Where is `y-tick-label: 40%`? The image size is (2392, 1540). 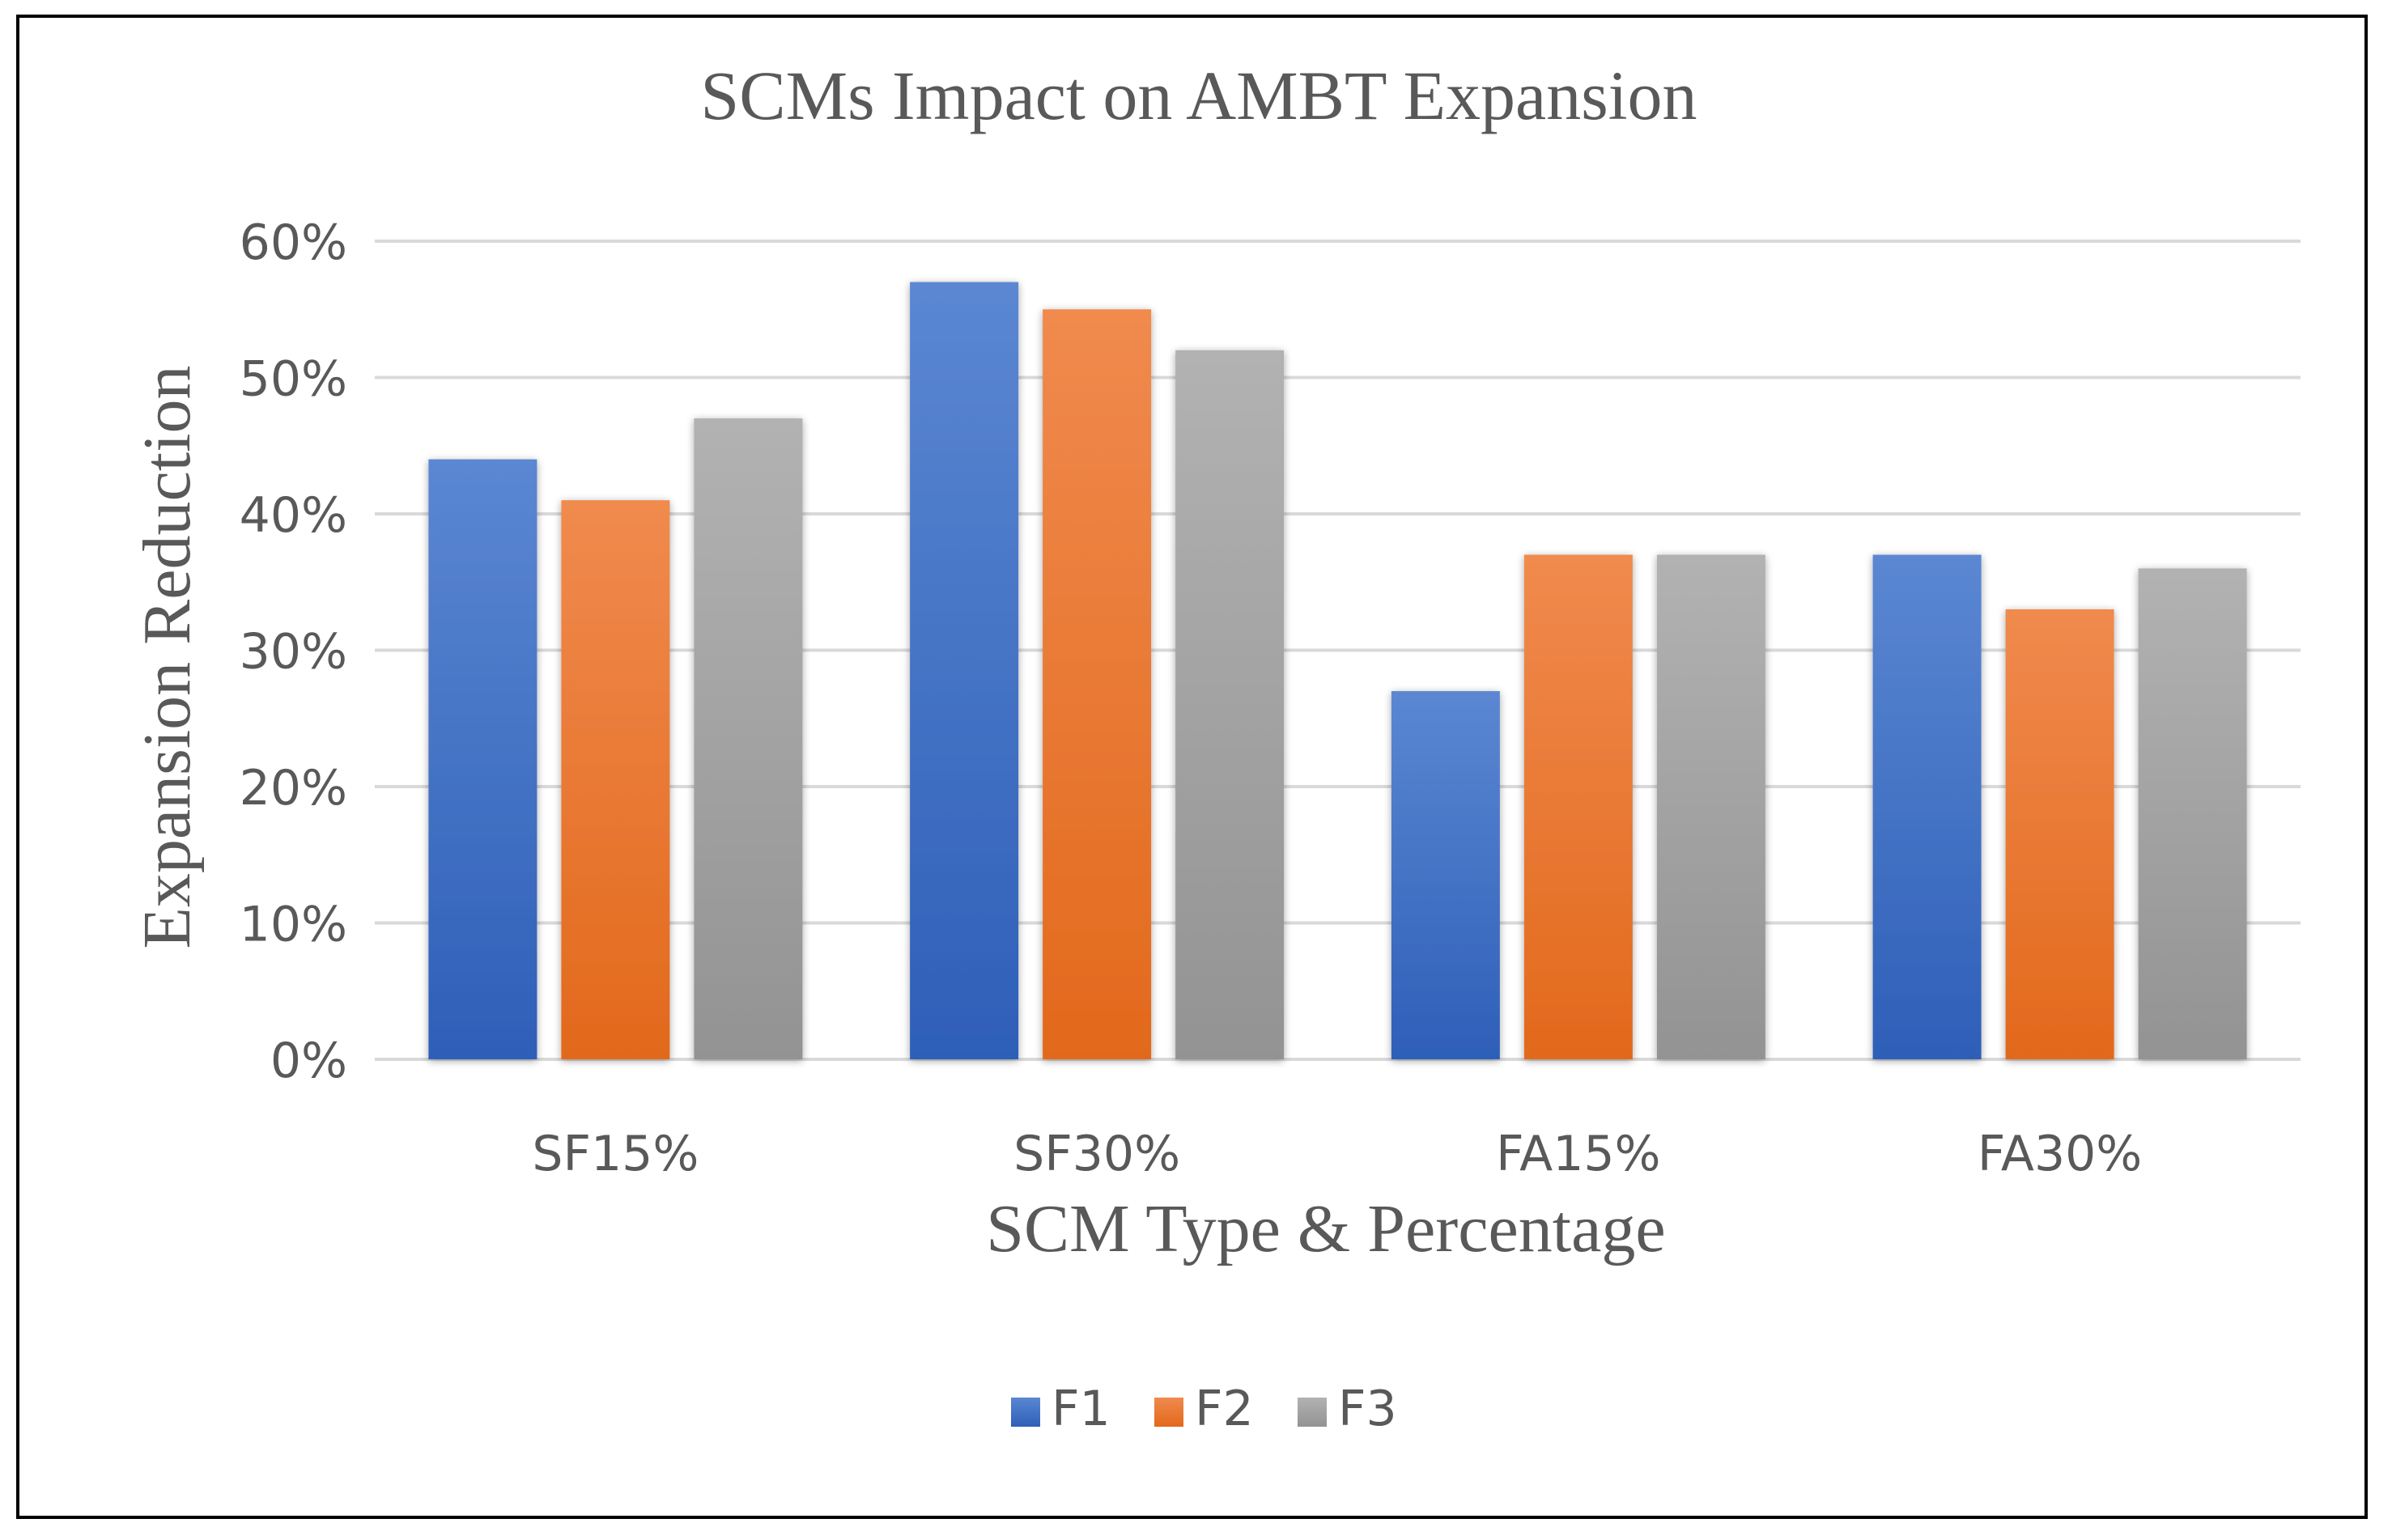
y-tick-label: 40% is located at coordinates (293, 516).